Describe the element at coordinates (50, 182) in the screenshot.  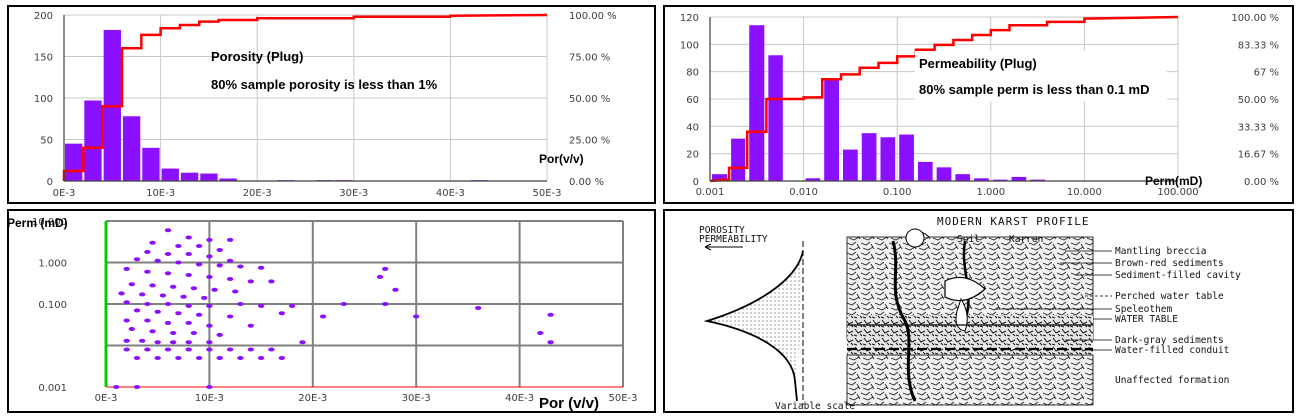
I see `porosity-y-tick-label: 0` at that location.